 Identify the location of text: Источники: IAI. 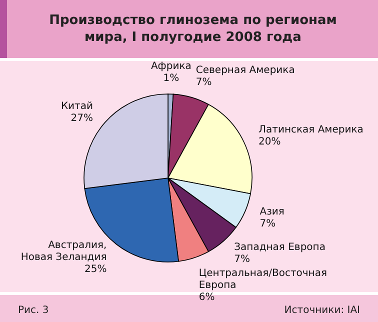
(322, 310).